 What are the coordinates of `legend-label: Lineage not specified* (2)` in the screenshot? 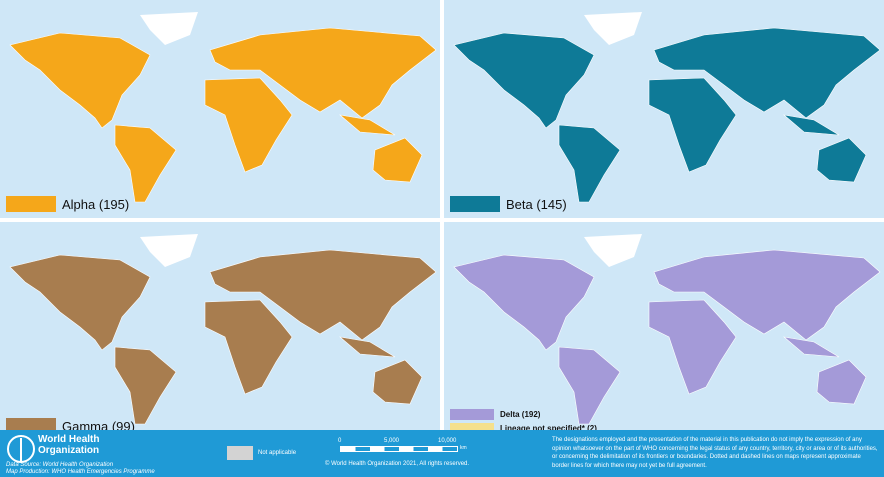 It's located at (548, 428).